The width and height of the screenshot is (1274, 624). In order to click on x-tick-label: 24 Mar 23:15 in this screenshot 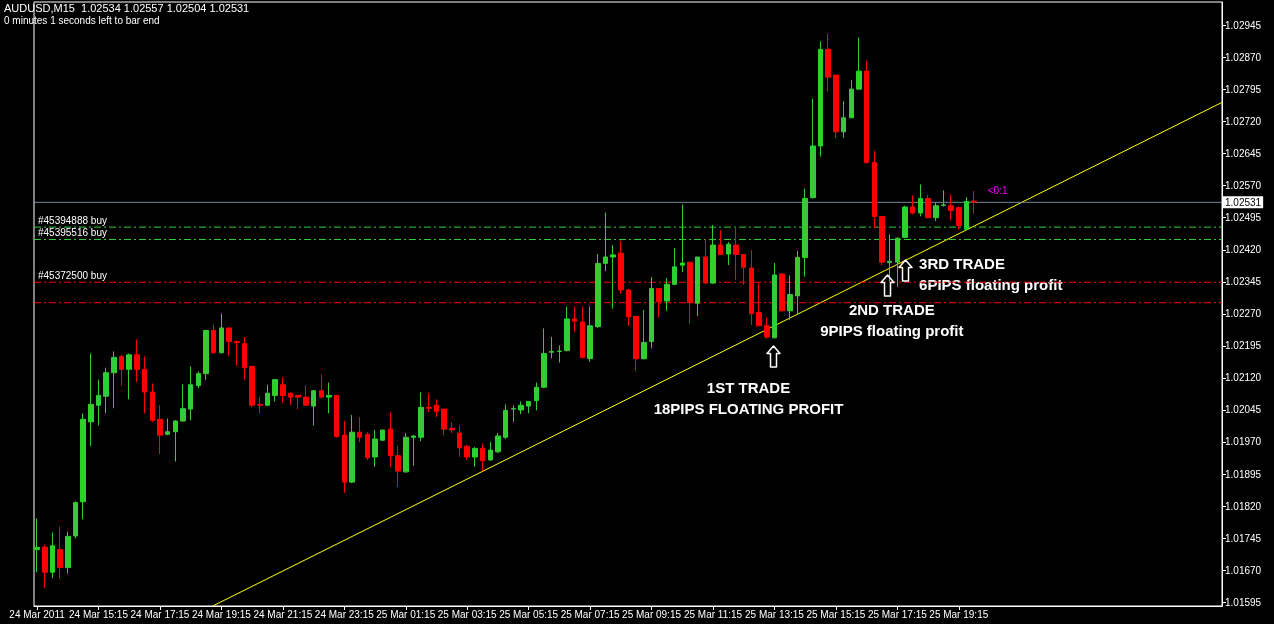, I will do `click(344, 614)`.